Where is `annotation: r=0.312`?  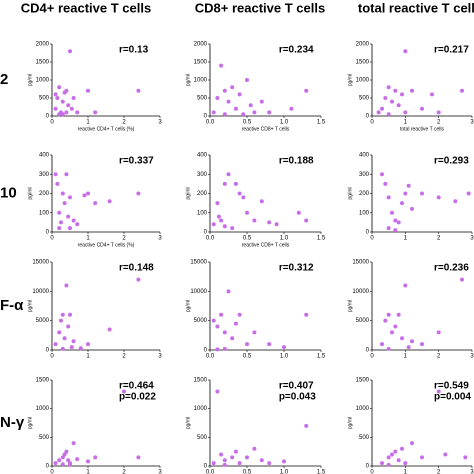
annotation: r=0.312 is located at coordinates (296, 268).